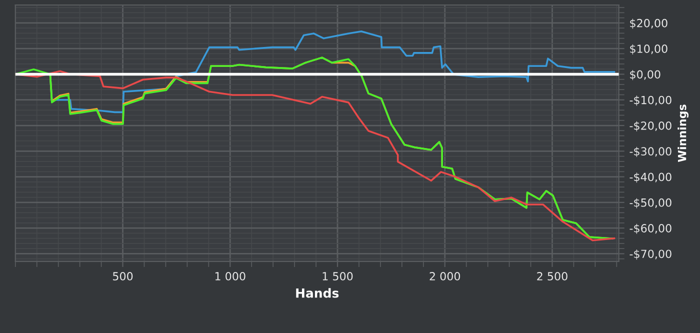 The width and height of the screenshot is (700, 333). What do you see at coordinates (651, 101) in the screenshot?
I see `y-tick-label: -$10,00` at bounding box center [651, 101].